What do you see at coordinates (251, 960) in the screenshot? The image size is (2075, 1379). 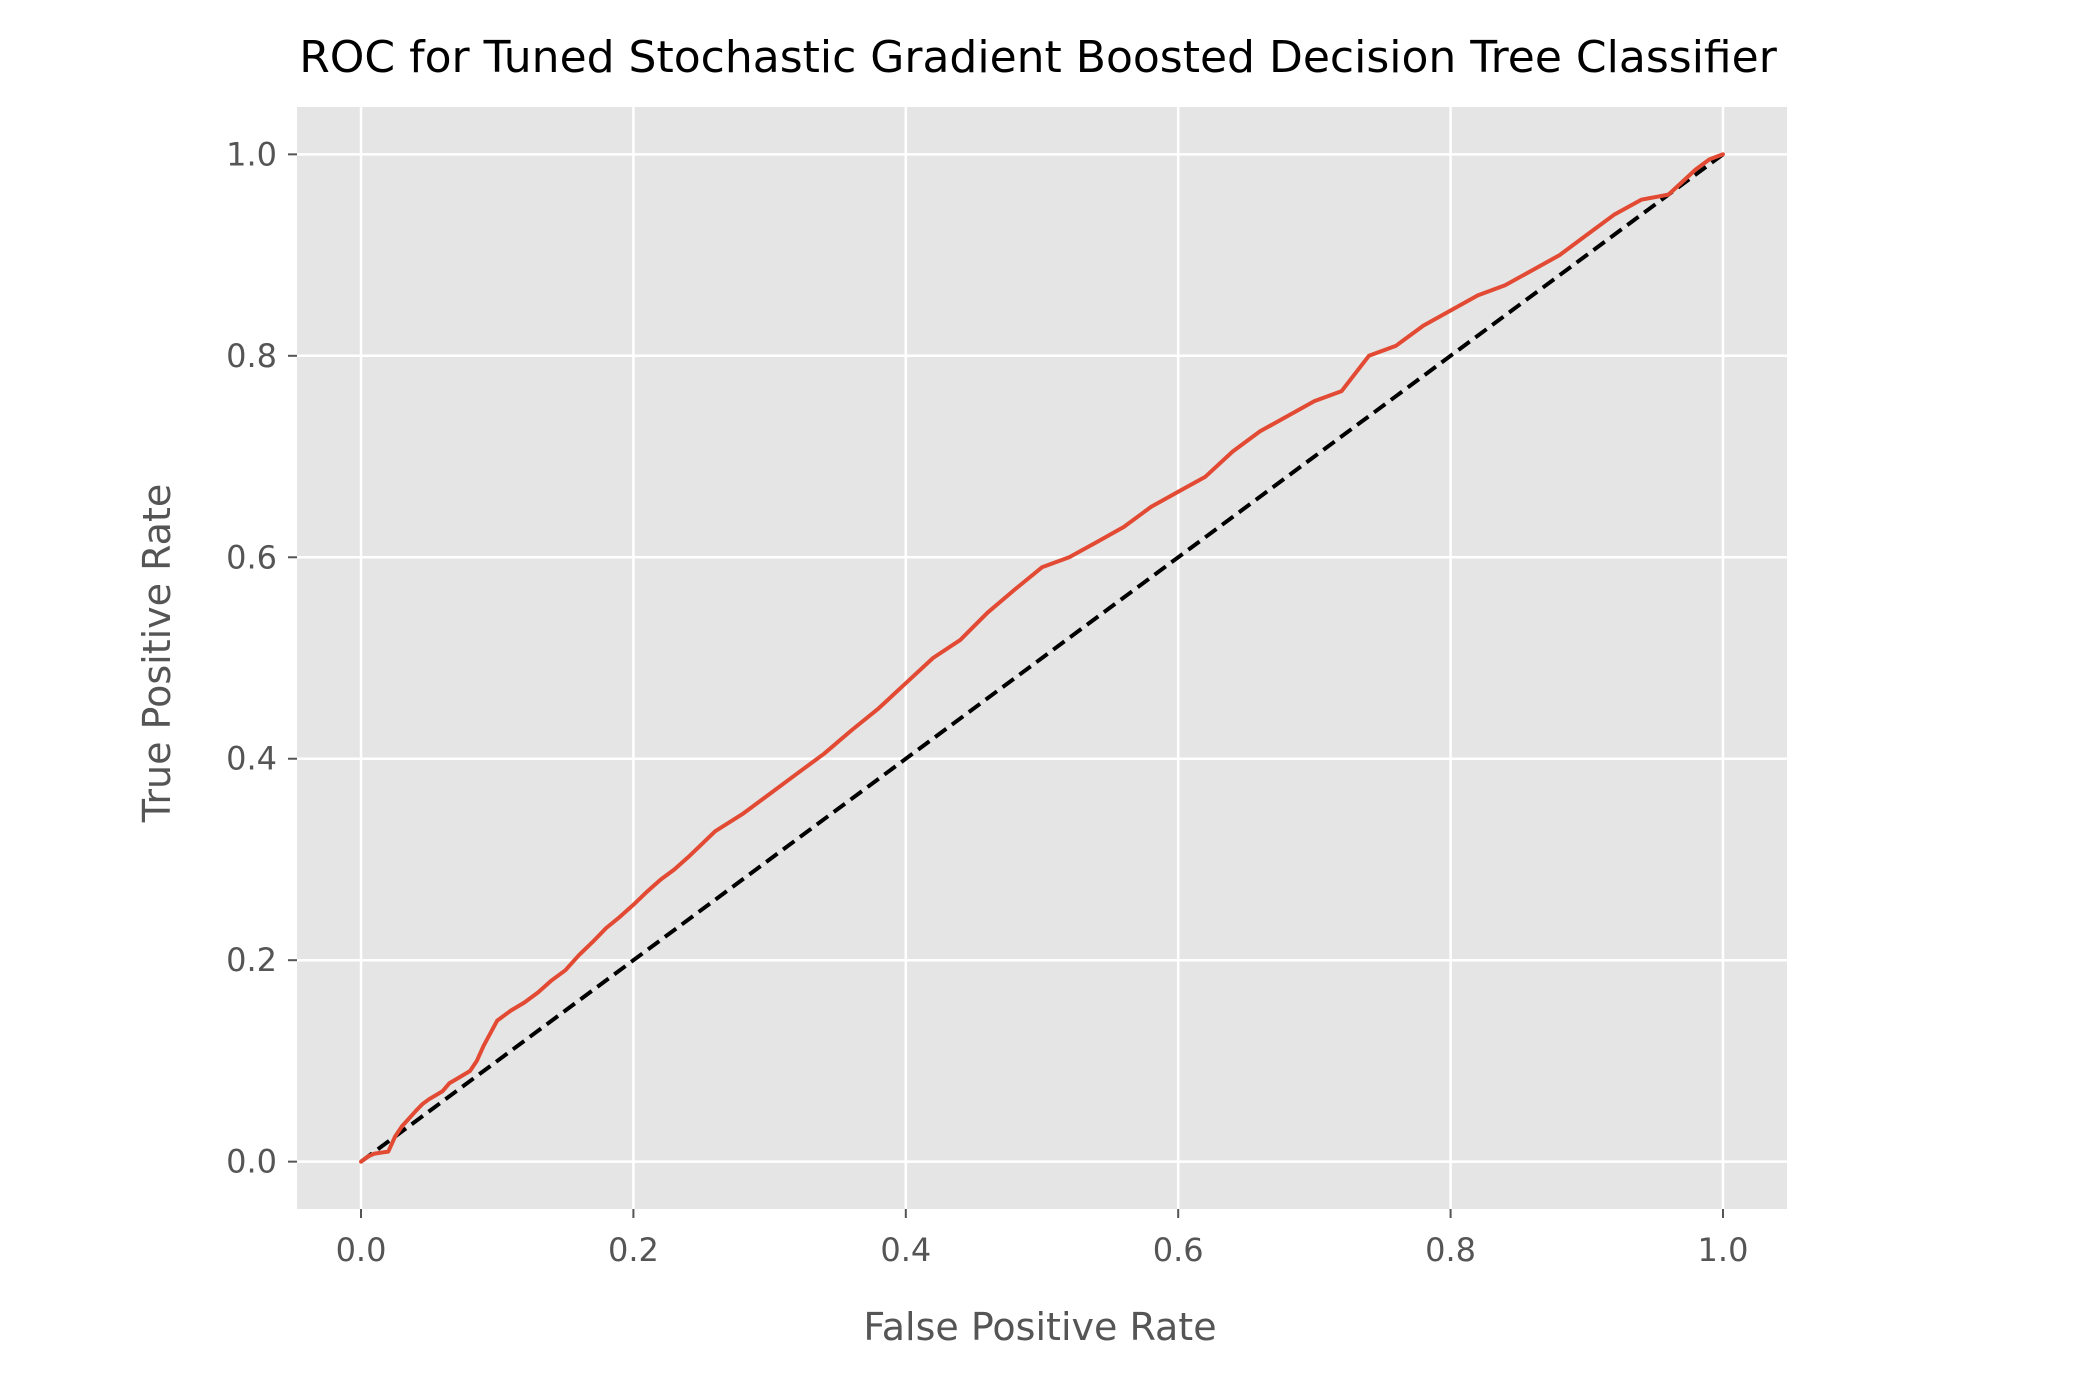 I see `y-tick-label: 0.2` at bounding box center [251, 960].